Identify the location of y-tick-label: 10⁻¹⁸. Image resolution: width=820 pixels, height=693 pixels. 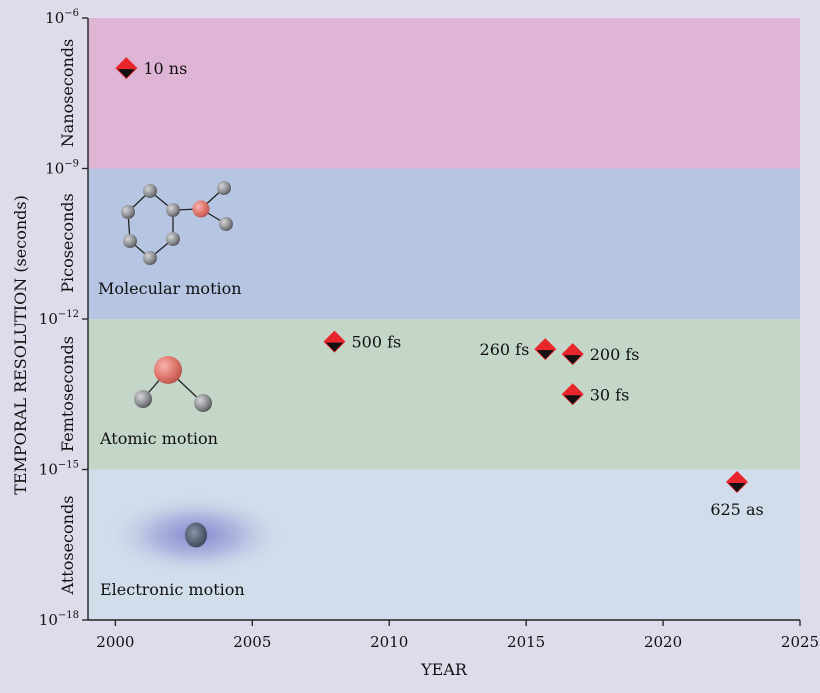
(59, 619).